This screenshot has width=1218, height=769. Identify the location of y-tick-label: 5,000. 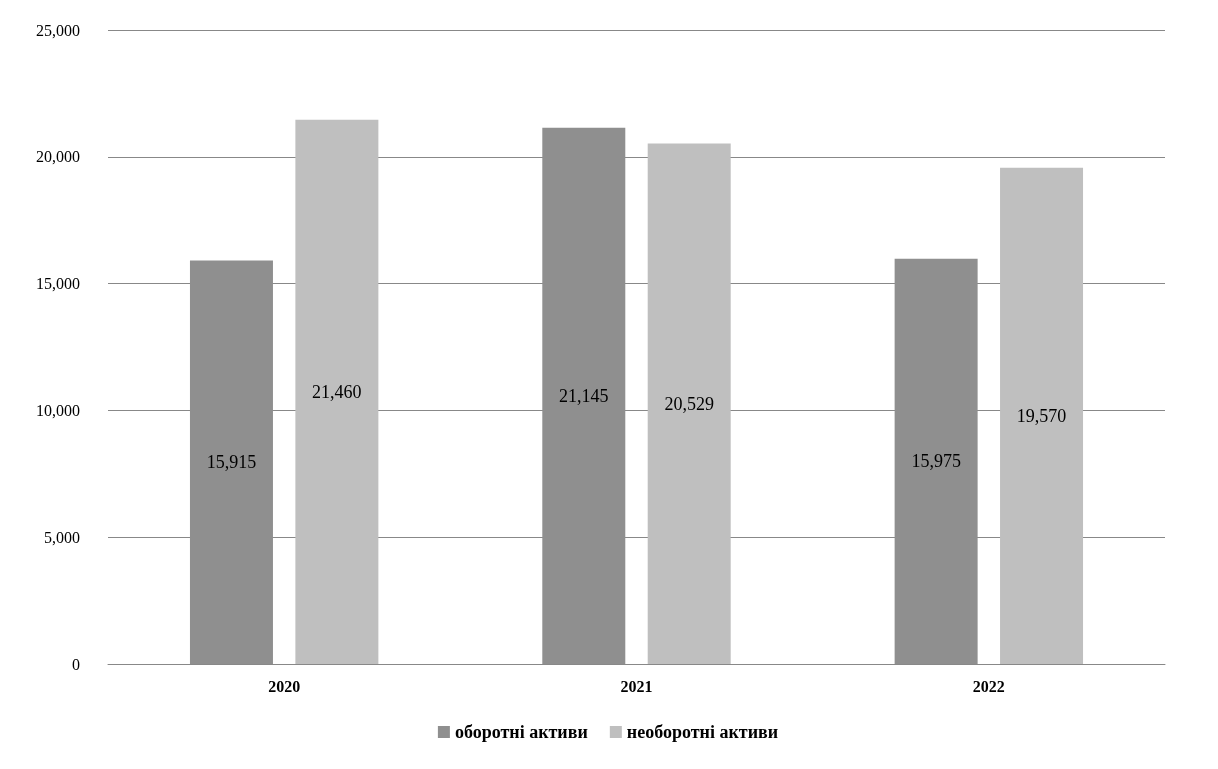
(62, 537).